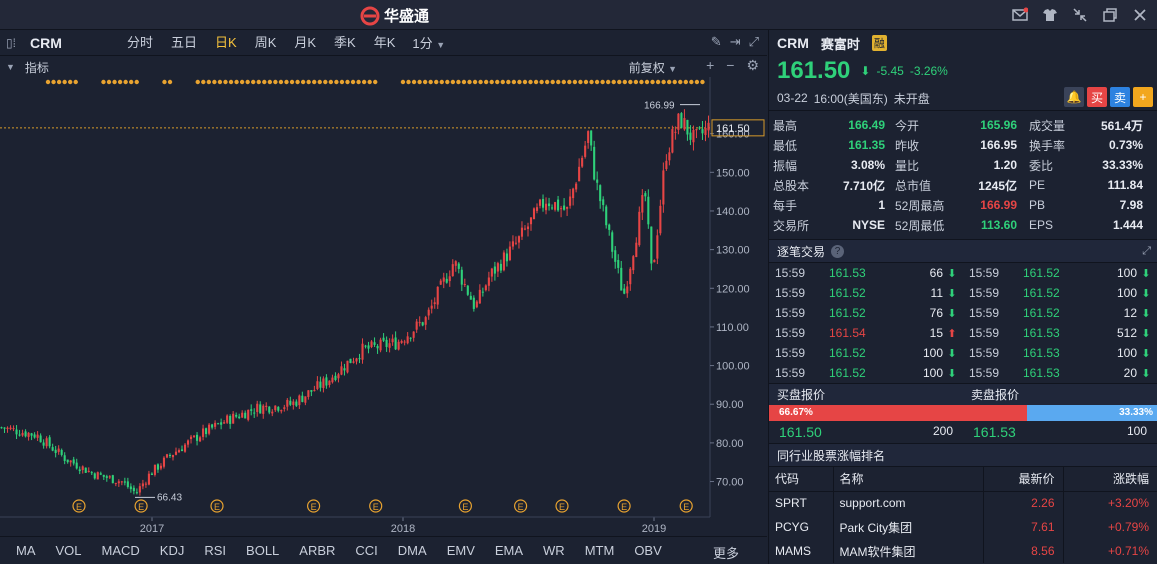 Image resolution: width=1157 pixels, height=564 pixels. What do you see at coordinates (847, 293) in the screenshot?
I see `tick-price: 161.52` at bounding box center [847, 293].